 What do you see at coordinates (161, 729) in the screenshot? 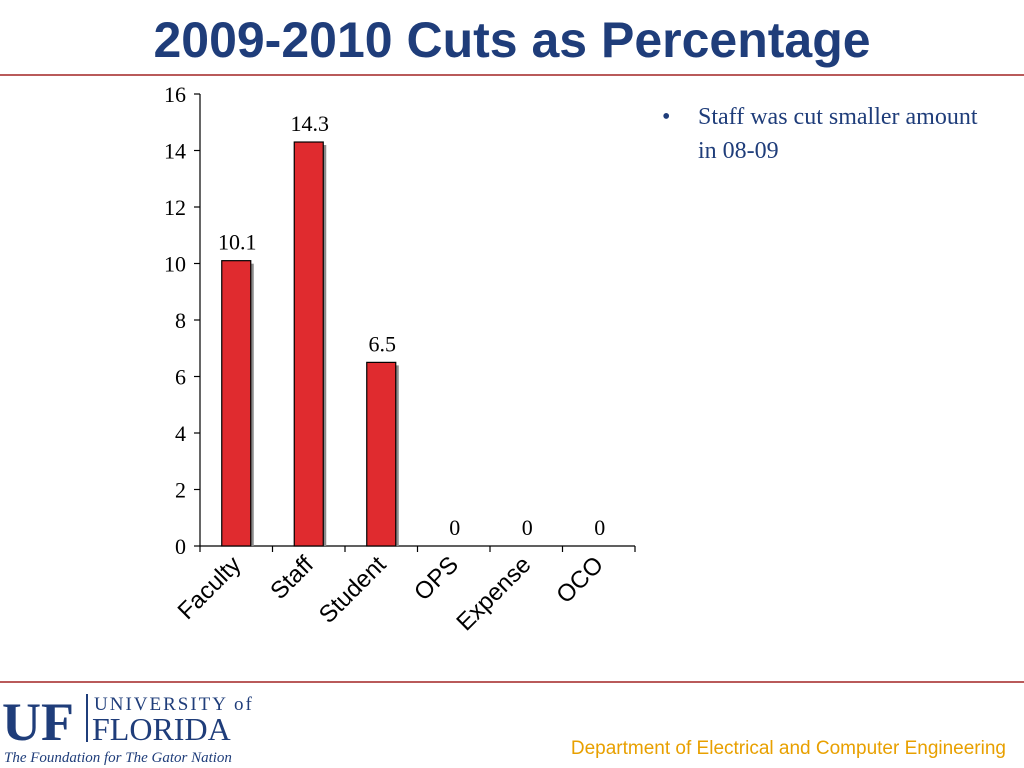
I see `logo-florida: FLORIDA` at bounding box center [161, 729].